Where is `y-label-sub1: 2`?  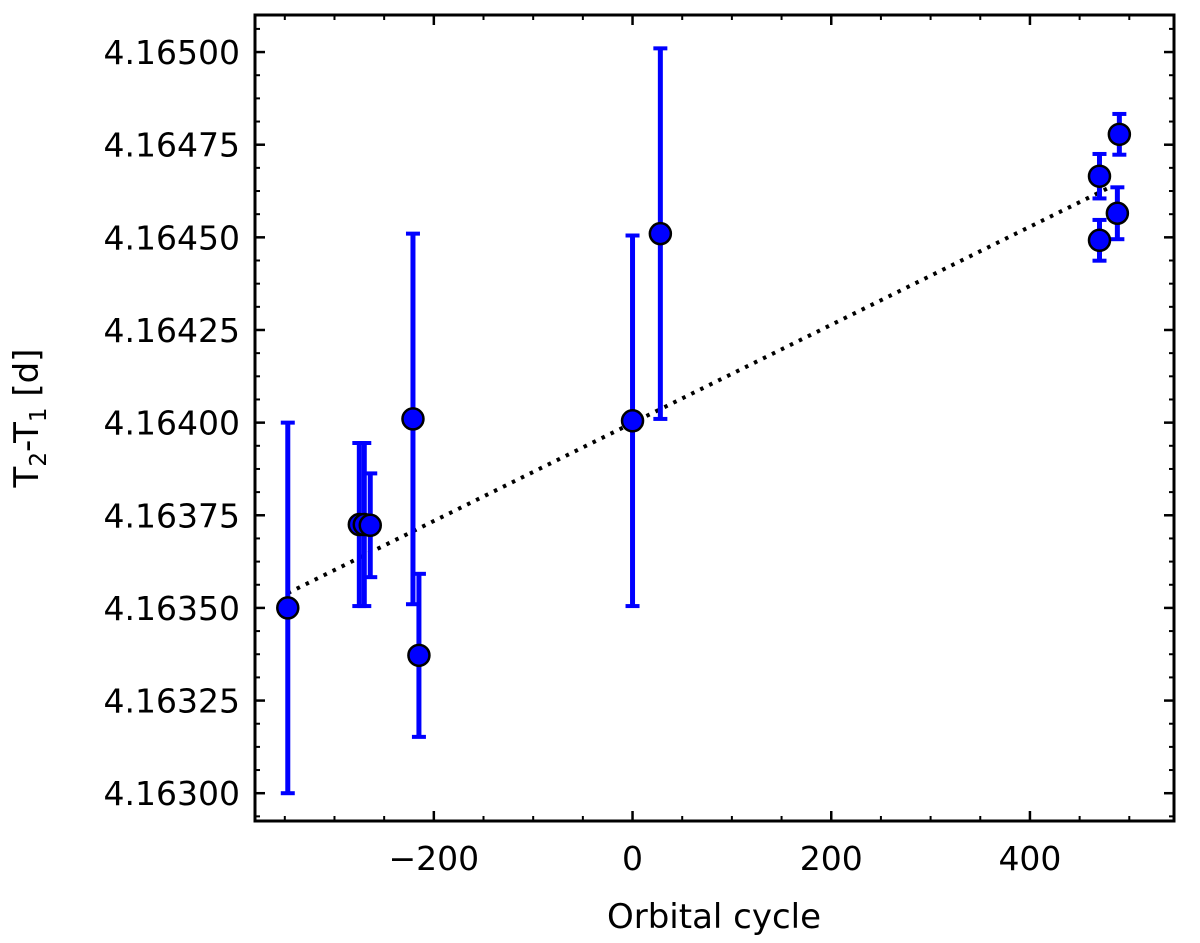
y-label-sub1: 2 is located at coordinates (39, 459).